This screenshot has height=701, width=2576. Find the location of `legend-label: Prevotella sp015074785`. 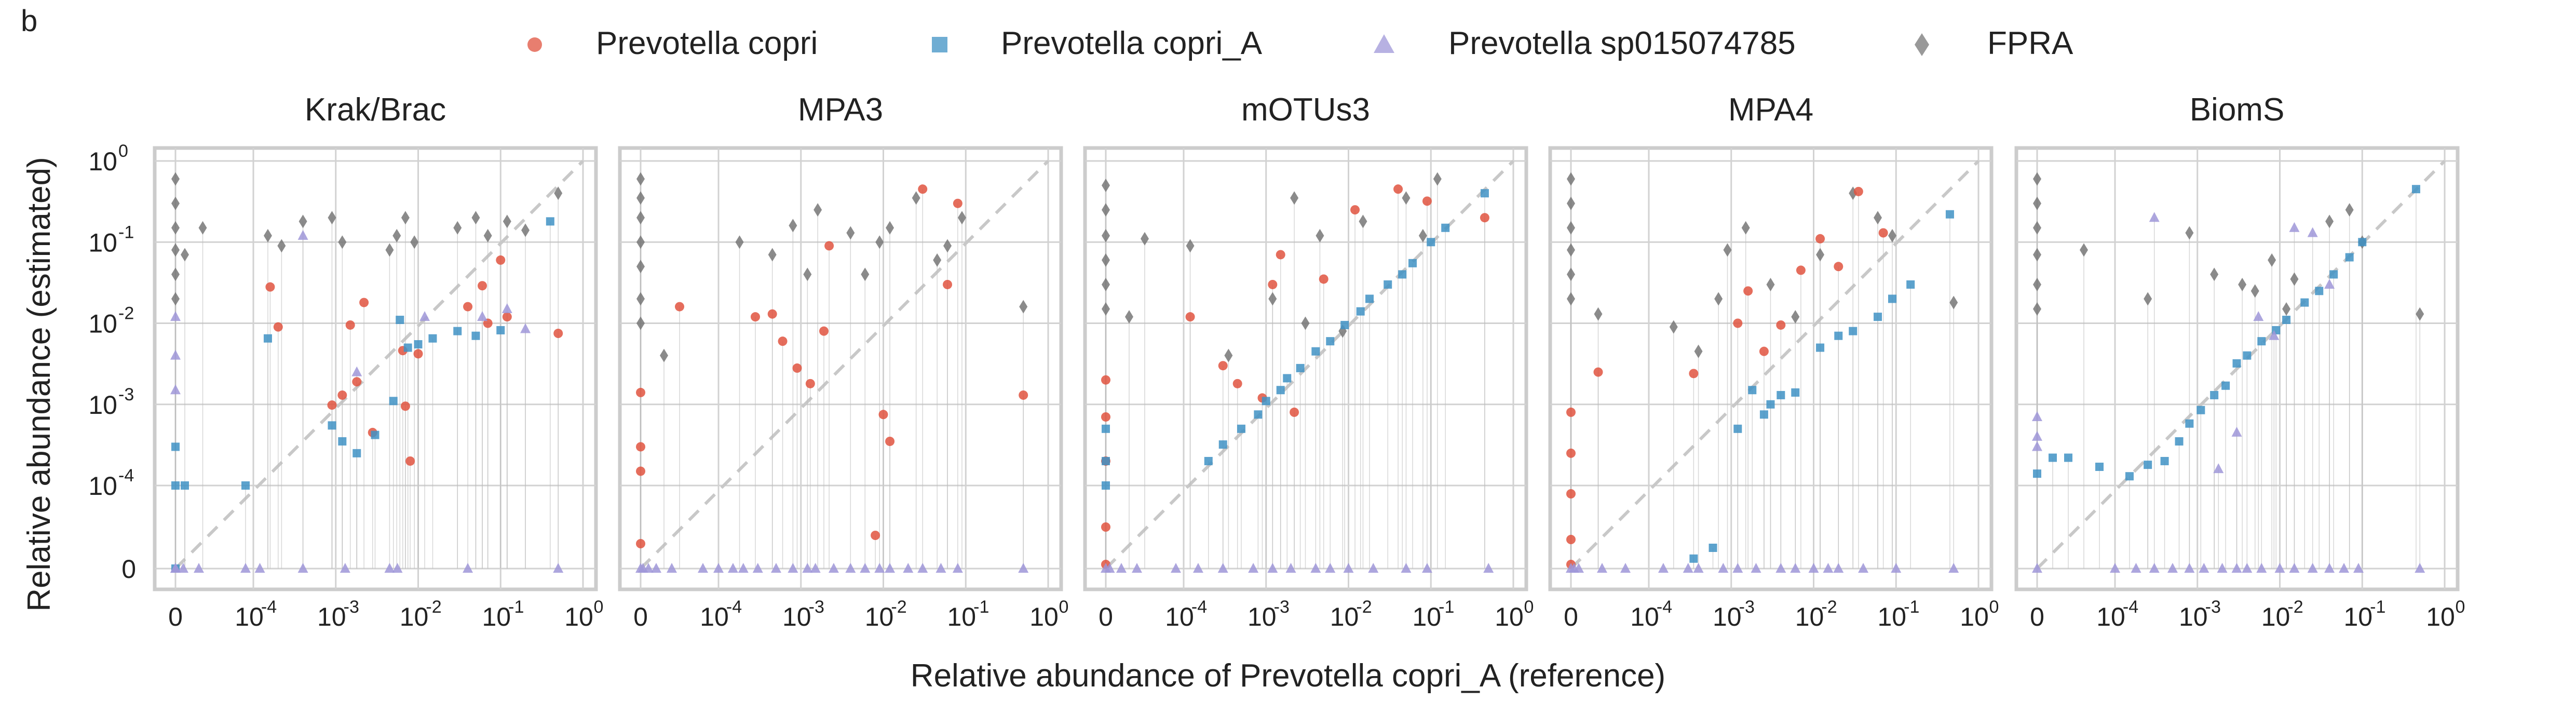

legend-label: Prevotella sp015074785 is located at coordinates (1622, 43).